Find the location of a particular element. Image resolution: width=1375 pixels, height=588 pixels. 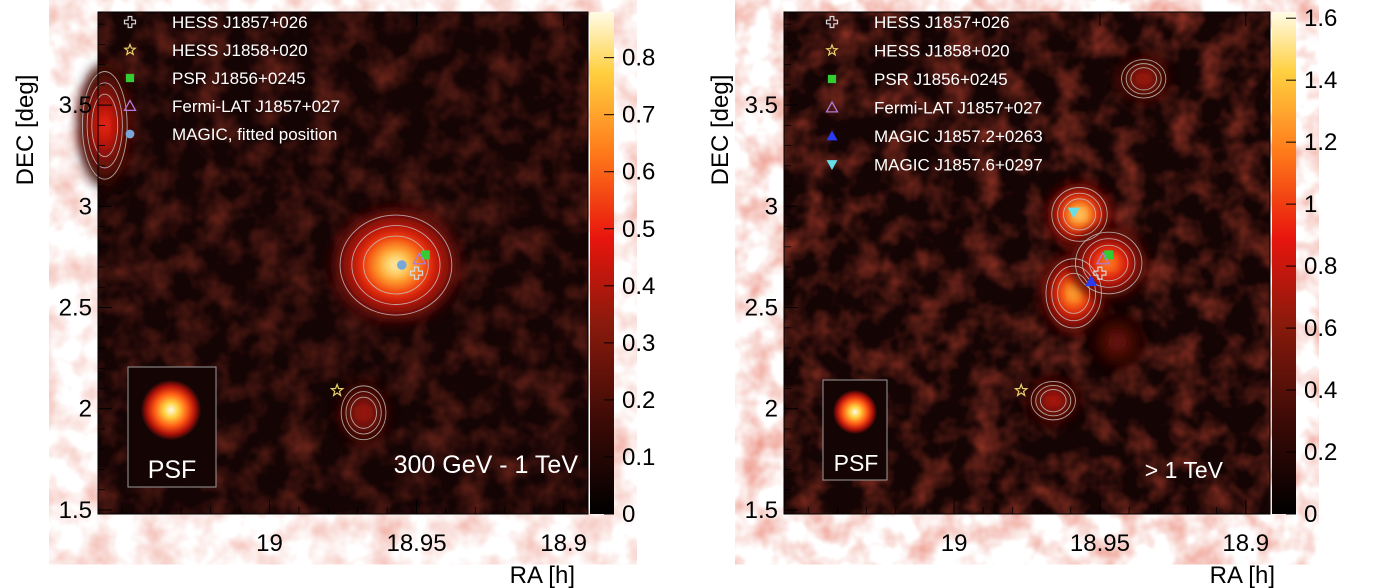

colorbar-tick-label: 0.1 is located at coordinates (638, 457).